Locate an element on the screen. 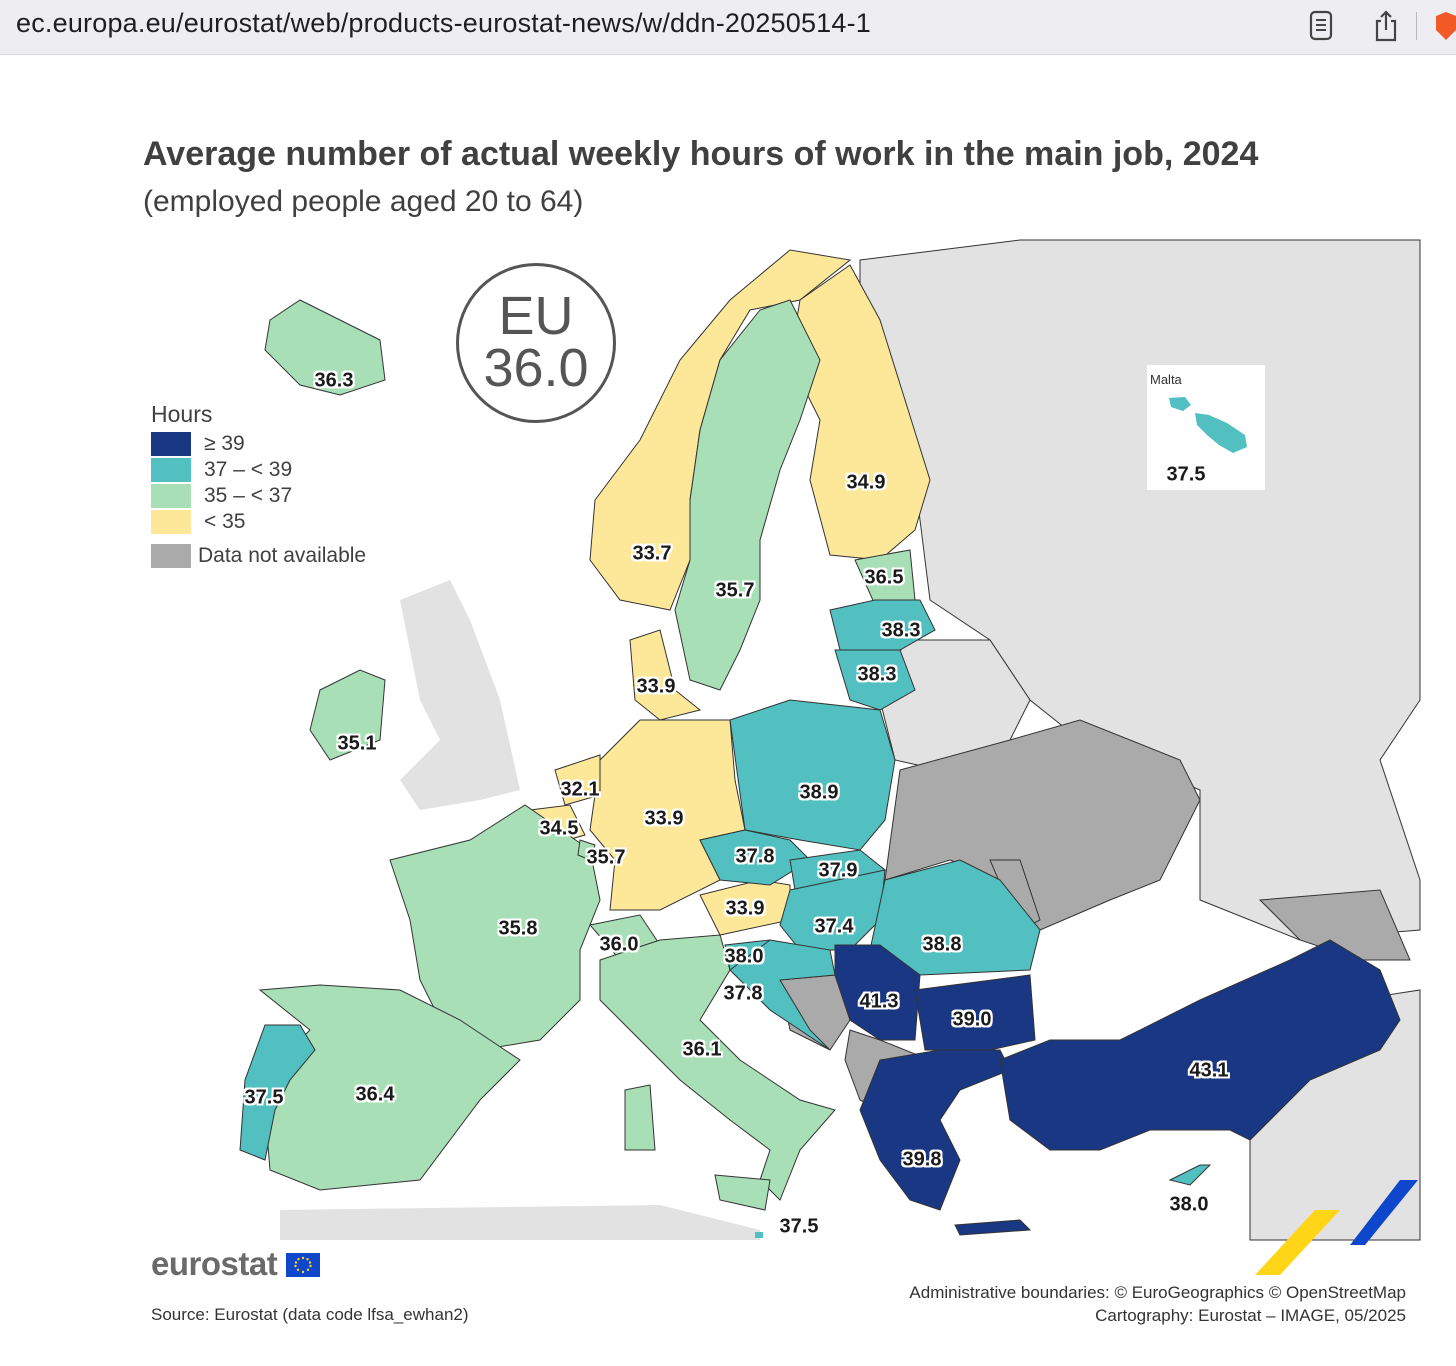  serbia is located at coordinates (877, 992).